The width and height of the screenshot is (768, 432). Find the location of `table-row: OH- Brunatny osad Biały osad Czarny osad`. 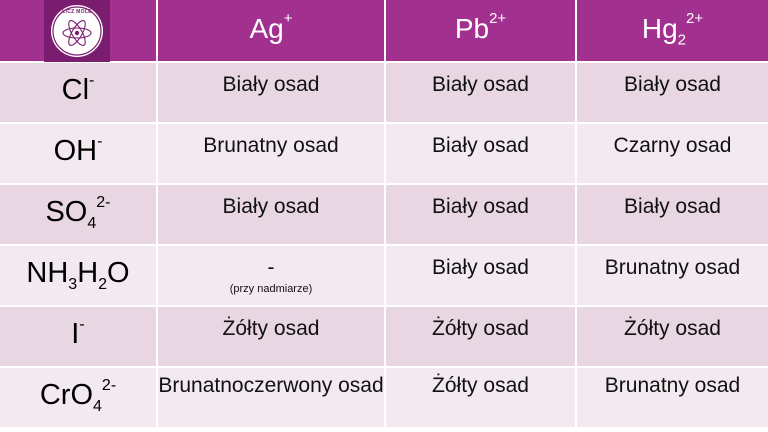

table-row: OH- Brunatny osad Biały osad Czarny osad is located at coordinates (384, 154).